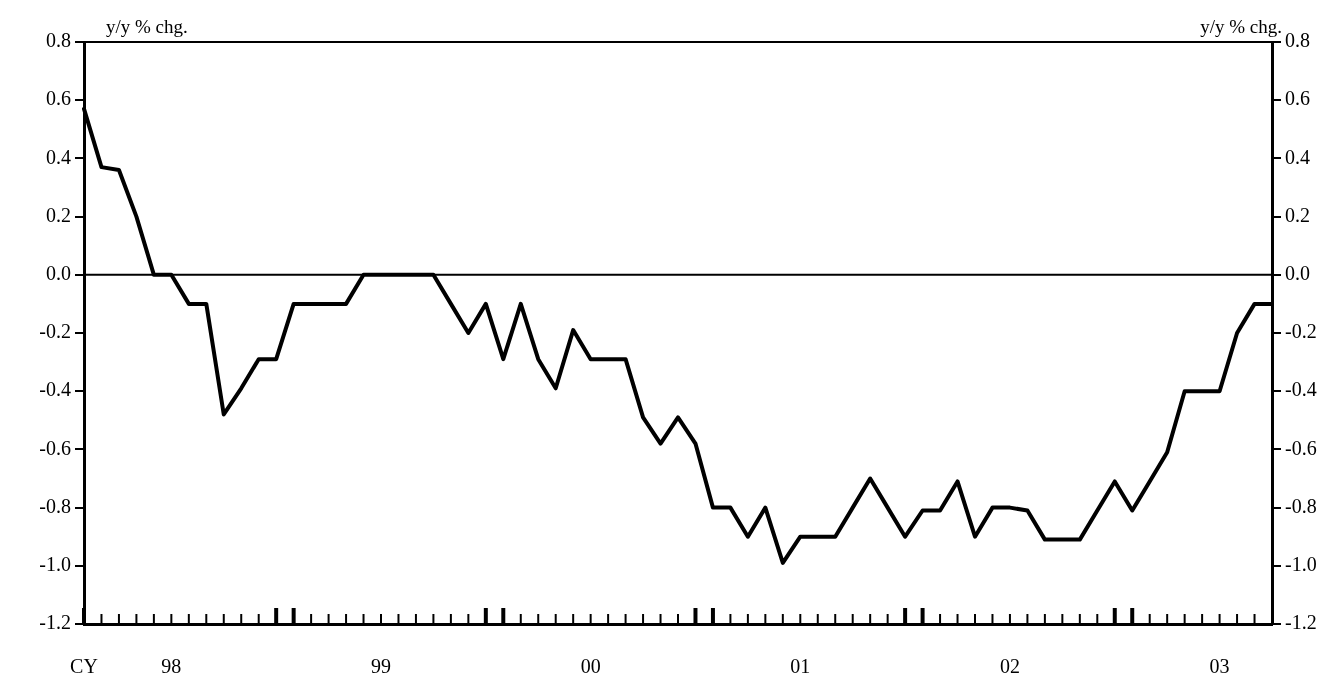 The height and width of the screenshot is (680, 1343). Describe the element at coordinates (147, 27) in the screenshot. I see `y-axis-title: y/y % chg.` at that location.